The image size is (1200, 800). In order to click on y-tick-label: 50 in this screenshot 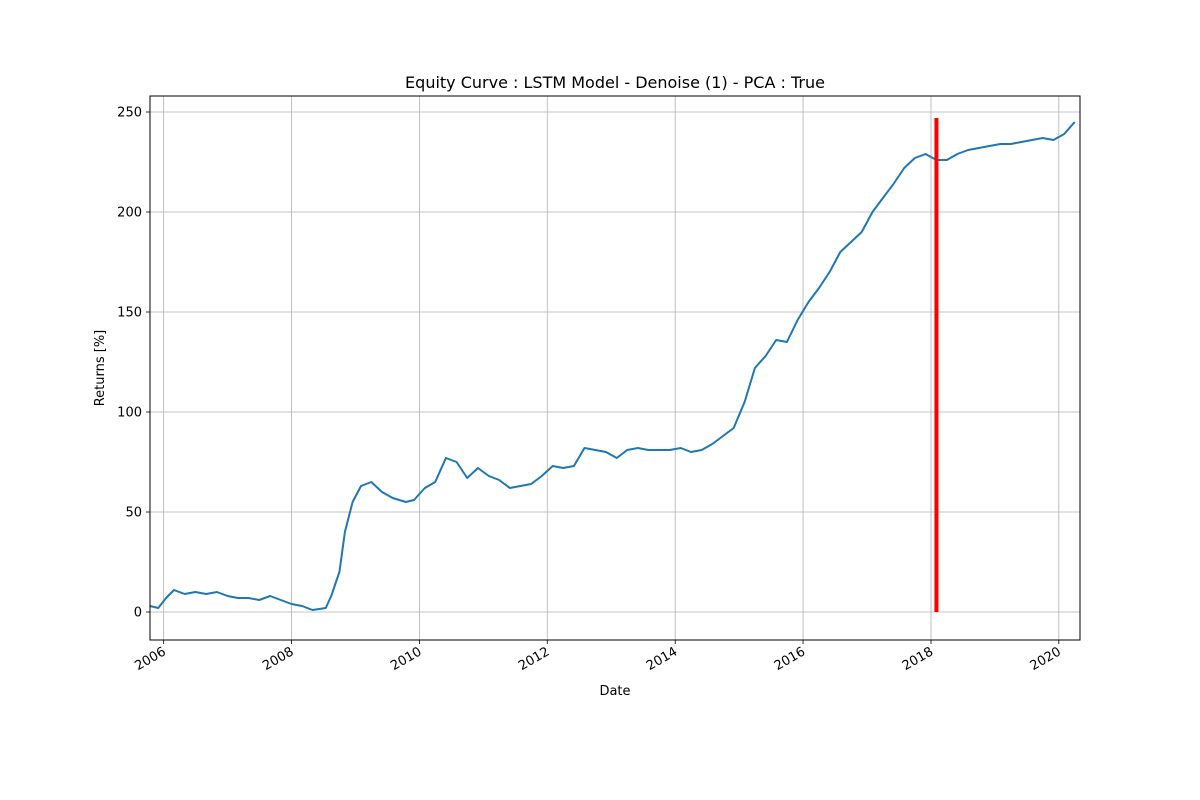, I will do `click(133, 513)`.